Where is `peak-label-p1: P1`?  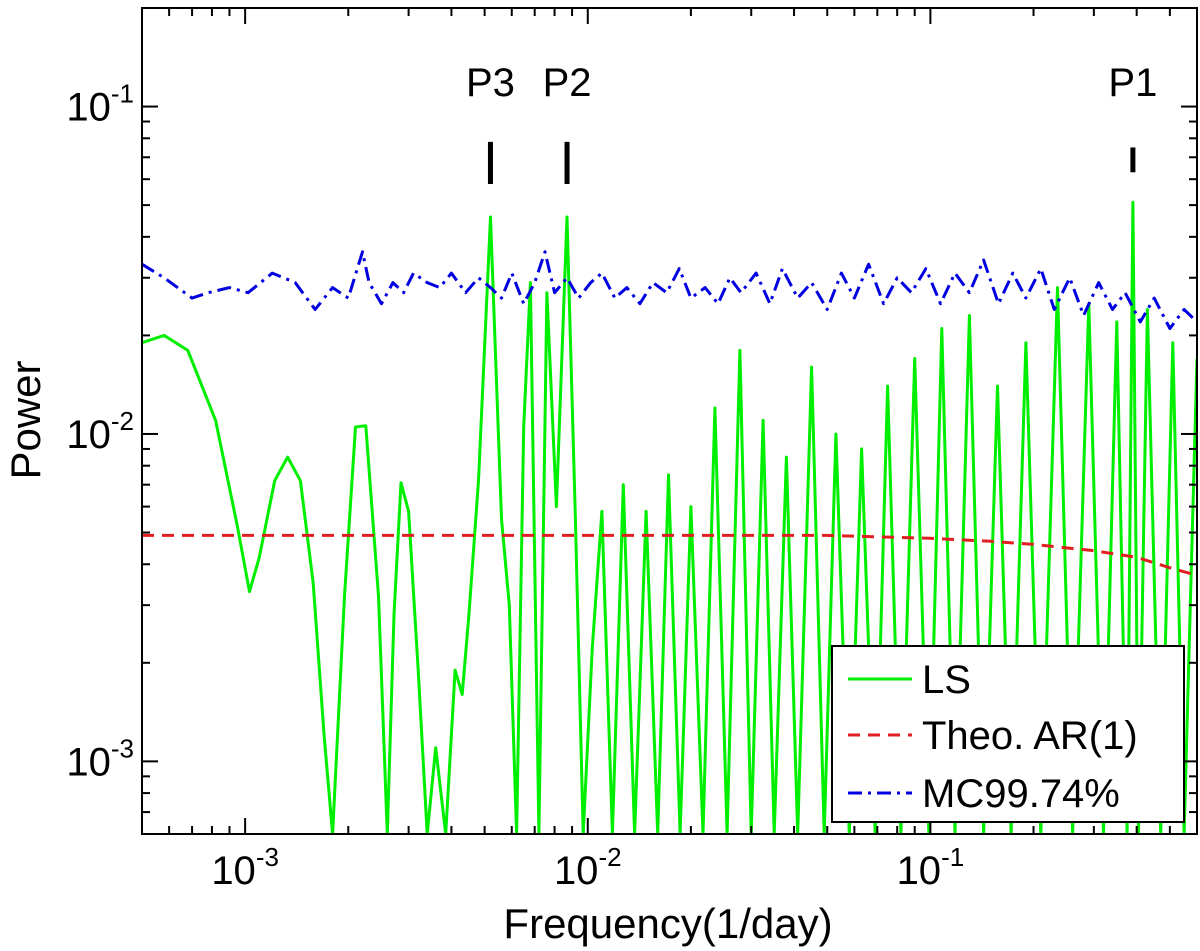 peak-label-p1: P1 is located at coordinates (1132, 83).